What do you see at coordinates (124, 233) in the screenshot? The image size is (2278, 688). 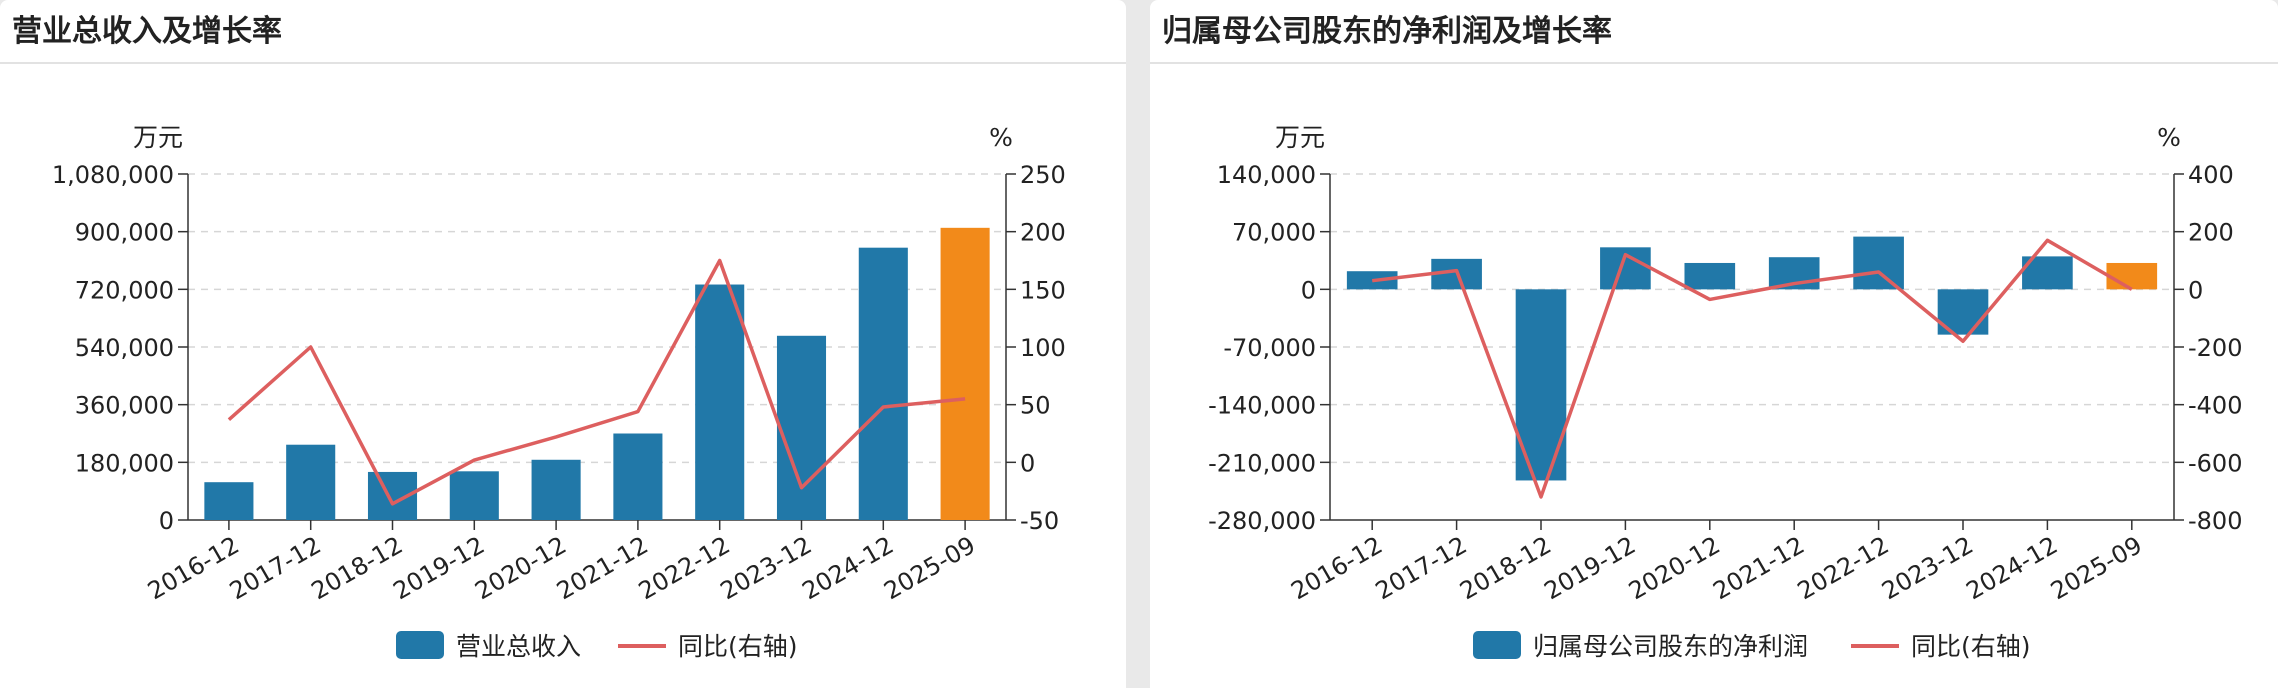 I see `left-axis-tick-label: 900,000` at bounding box center [124, 233].